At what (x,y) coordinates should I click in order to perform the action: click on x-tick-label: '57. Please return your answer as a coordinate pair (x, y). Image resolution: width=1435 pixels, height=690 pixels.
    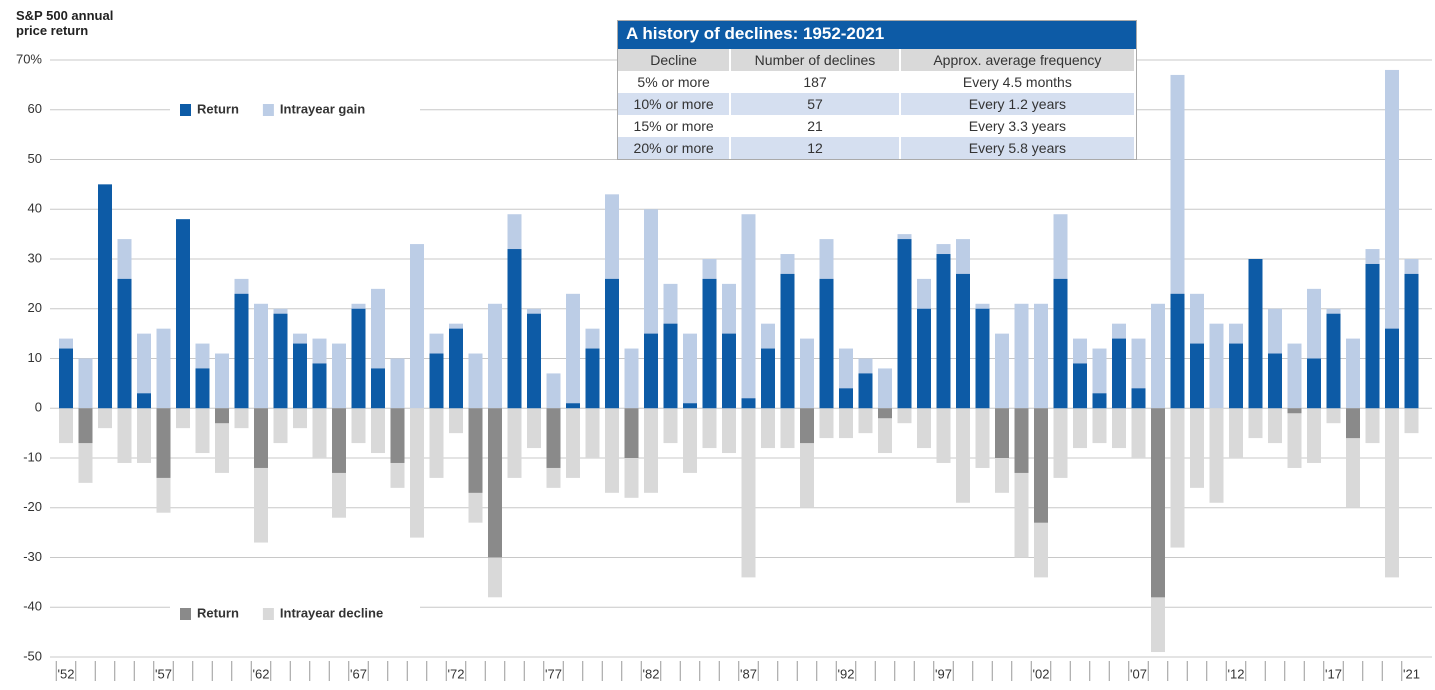
    Looking at the image, I should click on (163, 673).